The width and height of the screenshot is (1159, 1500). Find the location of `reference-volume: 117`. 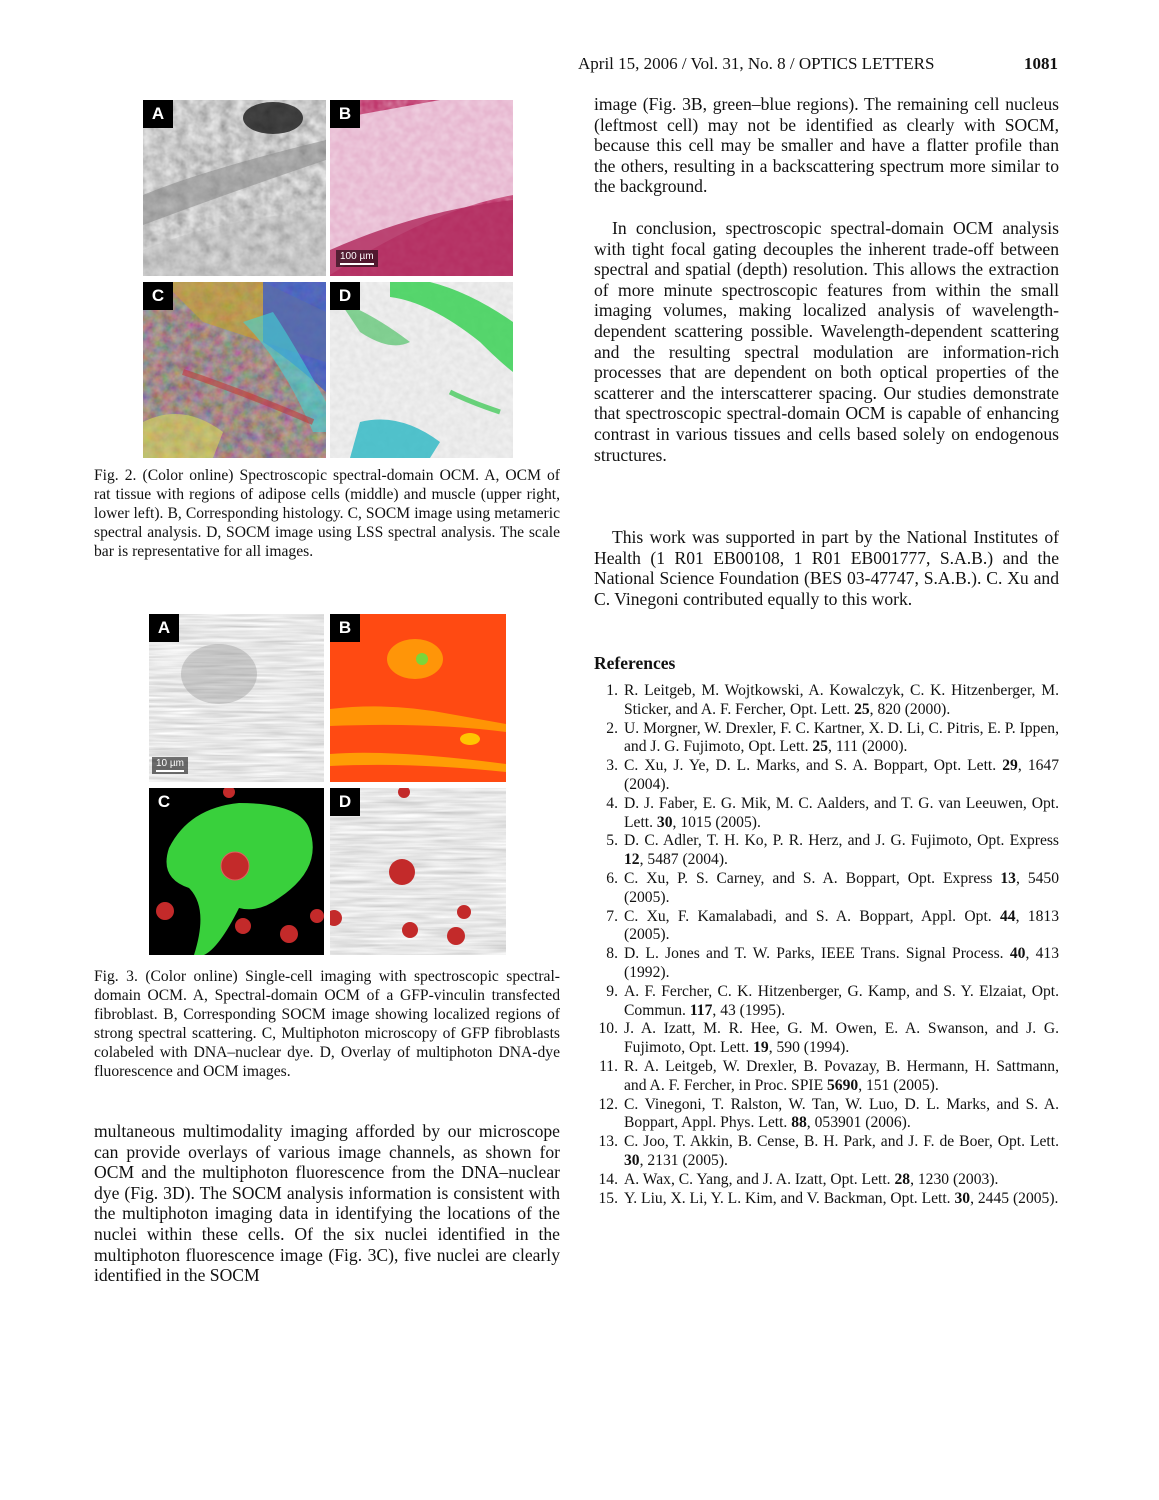

reference-volume: 117 is located at coordinates (701, 1010).